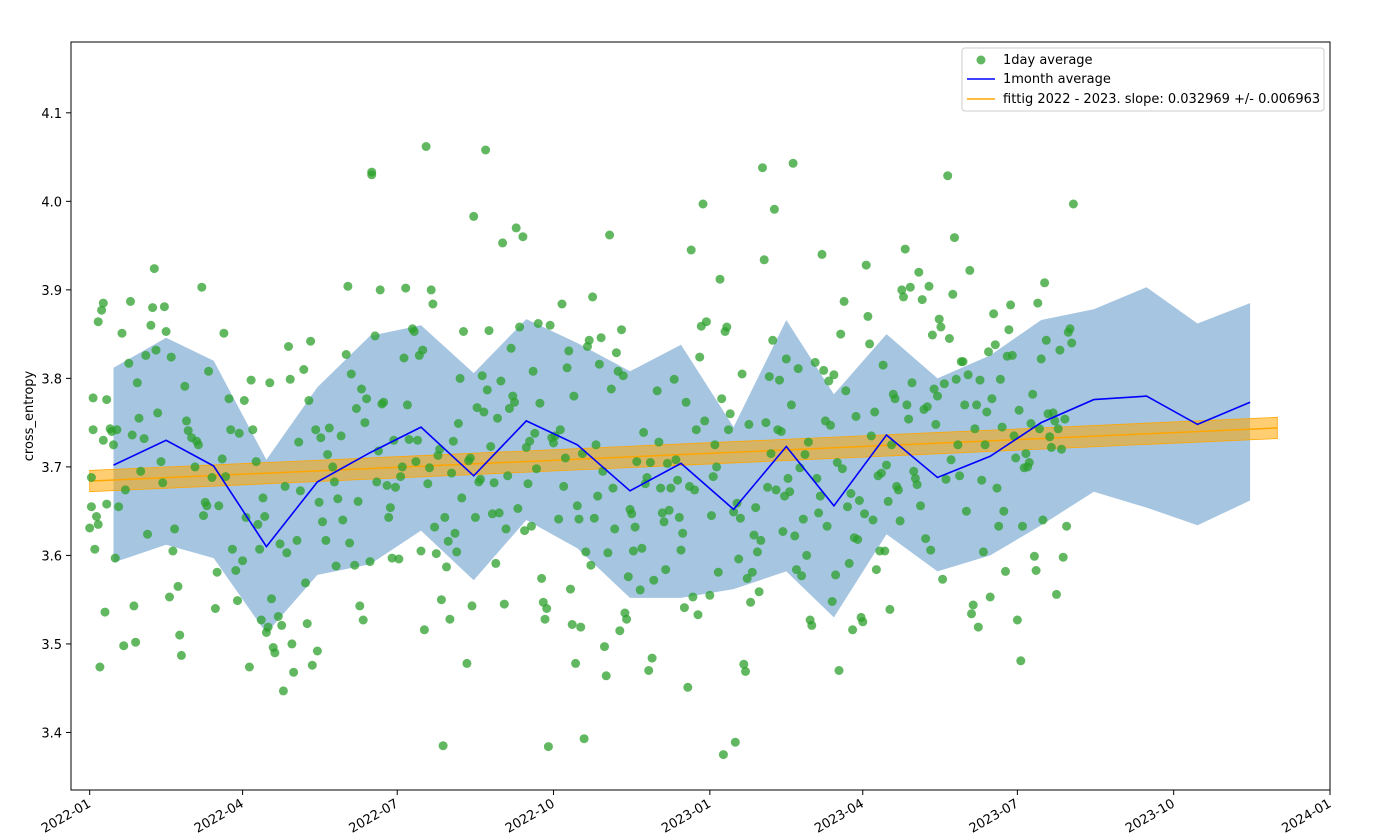 Image resolution: width=1400 pixels, height=840 pixels. What do you see at coordinates (51, 556) in the screenshot?
I see `y-tick-label: 3.6` at bounding box center [51, 556].